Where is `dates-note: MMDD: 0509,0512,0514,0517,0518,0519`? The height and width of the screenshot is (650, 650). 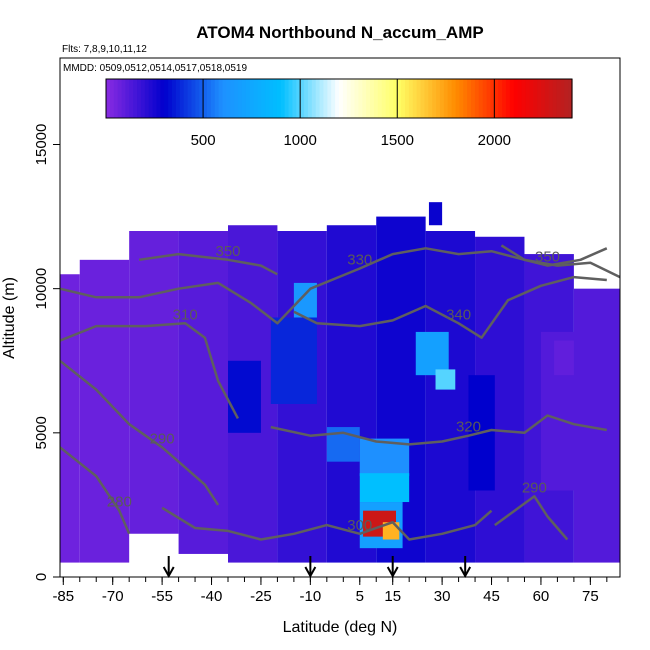
dates-note: MMDD: 0509,0512,0514,0517,0518,0519 is located at coordinates (155, 68).